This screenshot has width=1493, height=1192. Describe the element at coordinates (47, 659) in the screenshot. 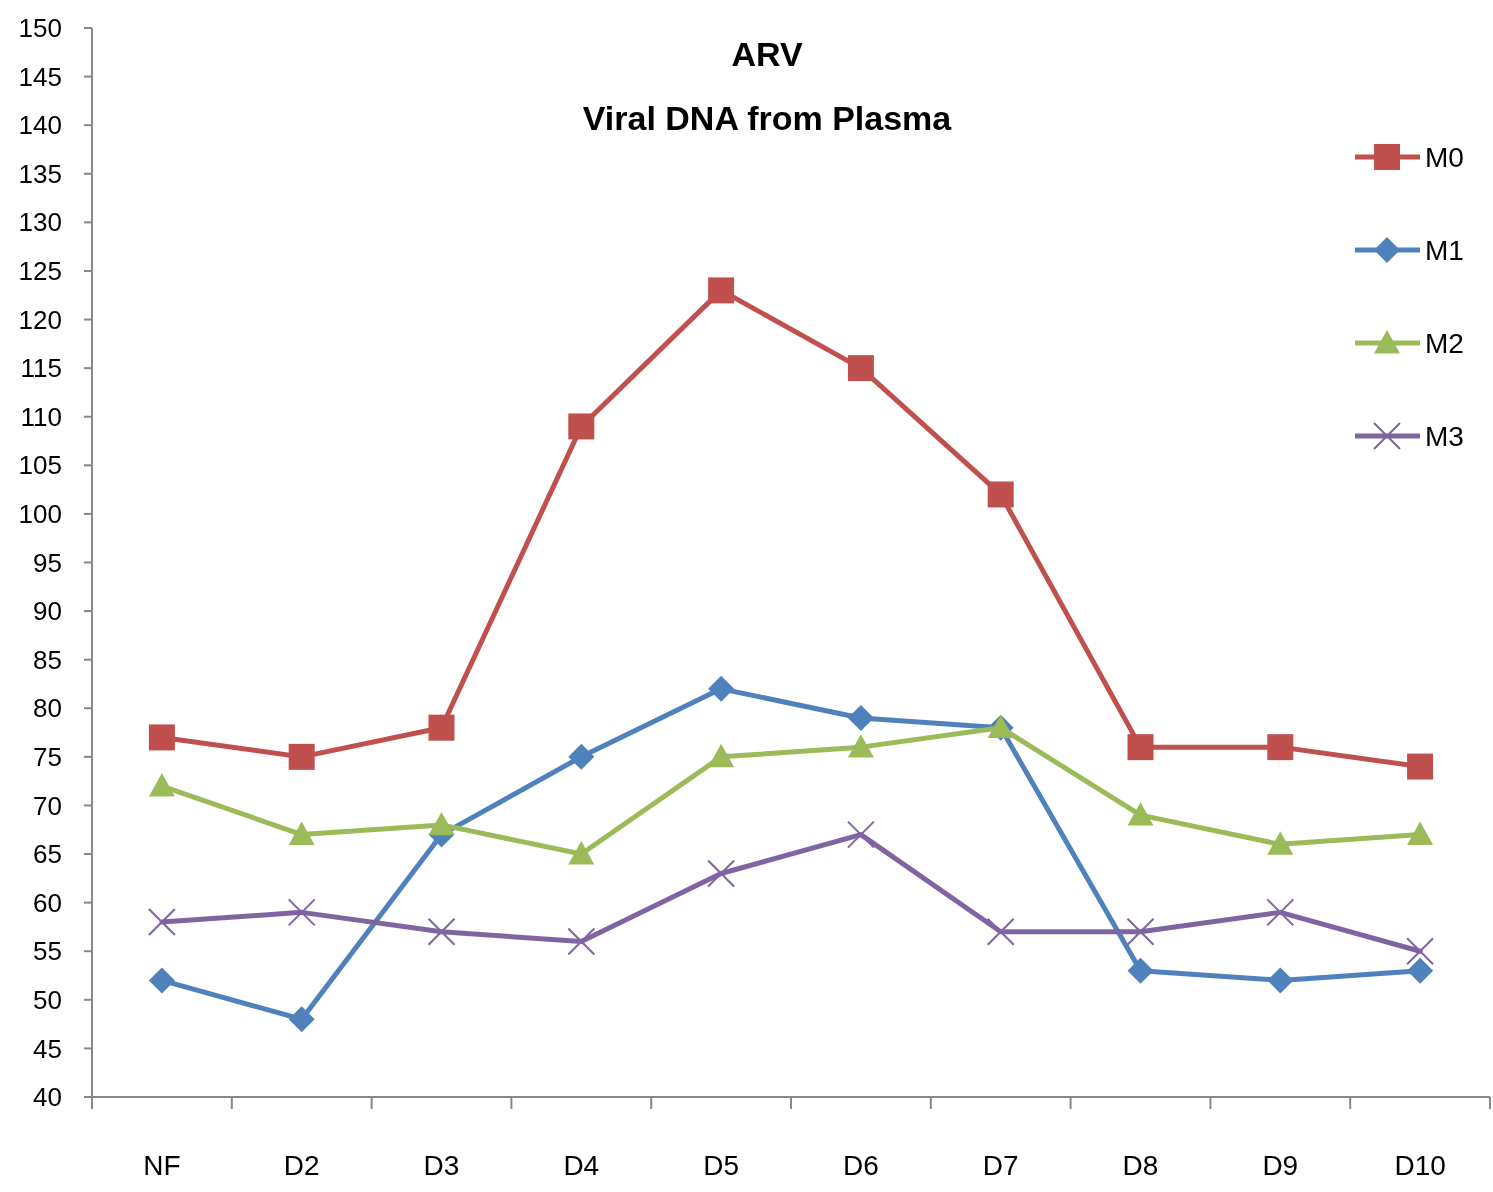

I see `y-tick-label: 85` at that location.